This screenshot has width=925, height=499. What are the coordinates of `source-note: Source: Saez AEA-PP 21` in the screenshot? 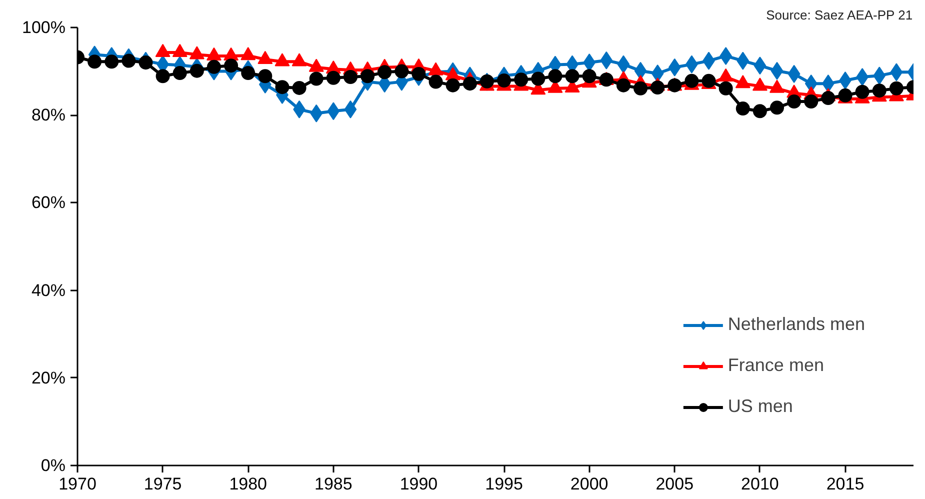 It's located at (839, 15).